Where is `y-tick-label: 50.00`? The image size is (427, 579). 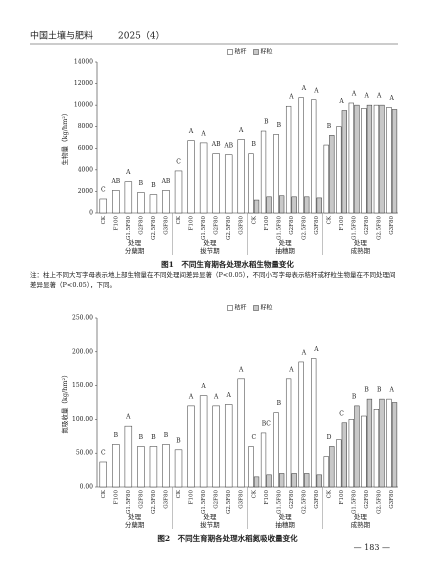
y-tick-label: 50.00 is located at coordinates (84, 453).